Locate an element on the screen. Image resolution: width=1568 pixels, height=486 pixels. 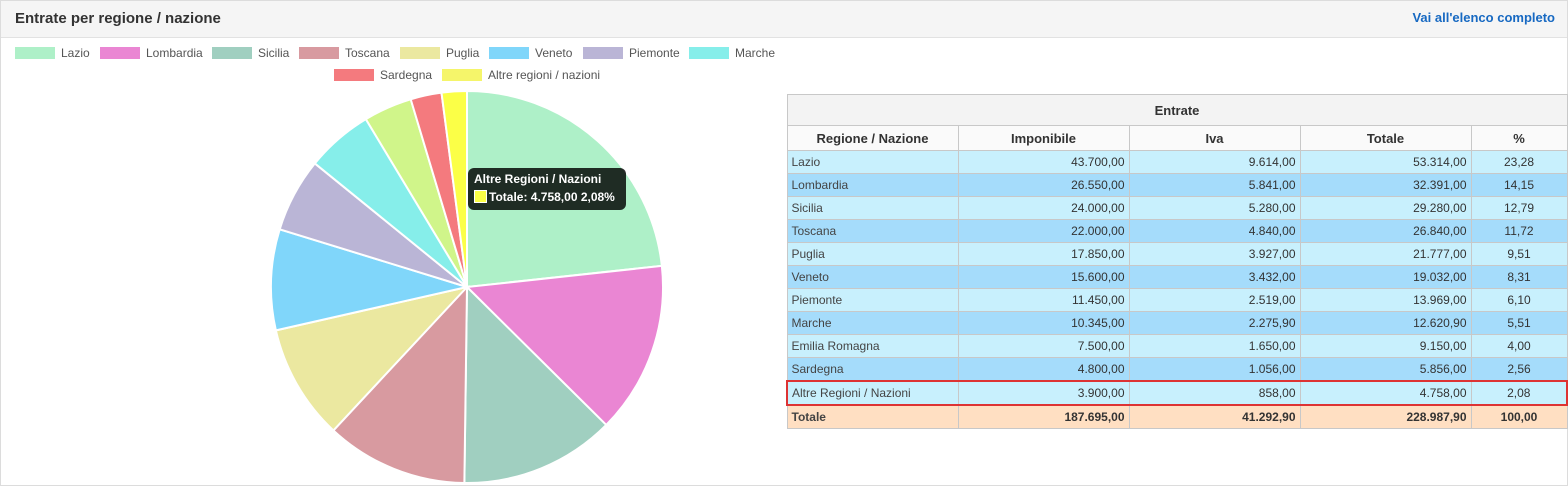
table-cell: Altre Regioni / Nazioni is located at coordinates (872, 393).